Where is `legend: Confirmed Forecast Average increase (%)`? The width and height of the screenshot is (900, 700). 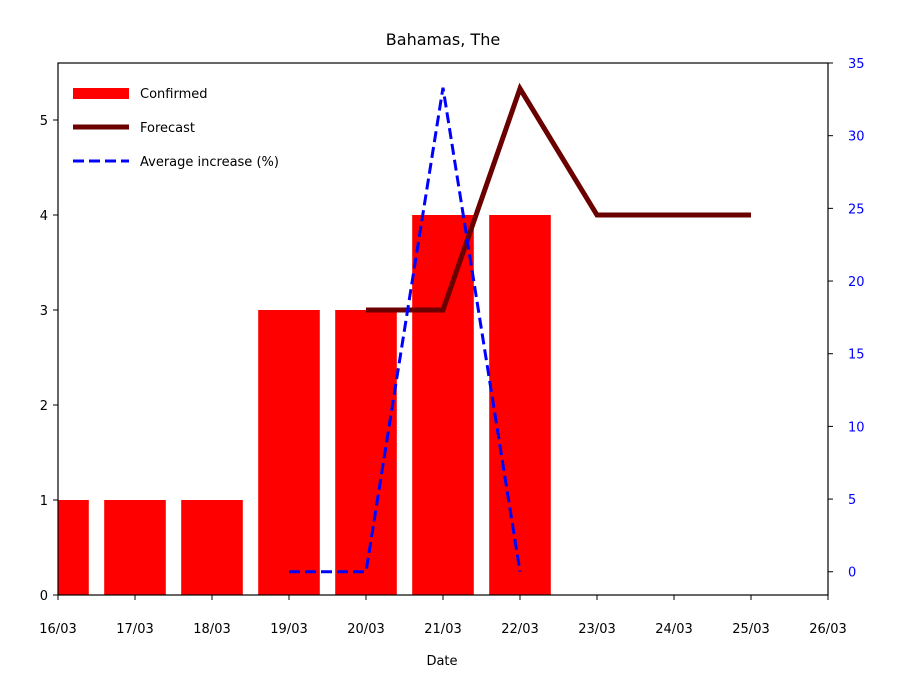 legend: Confirmed Forecast Average increase (%) is located at coordinates (176, 128).